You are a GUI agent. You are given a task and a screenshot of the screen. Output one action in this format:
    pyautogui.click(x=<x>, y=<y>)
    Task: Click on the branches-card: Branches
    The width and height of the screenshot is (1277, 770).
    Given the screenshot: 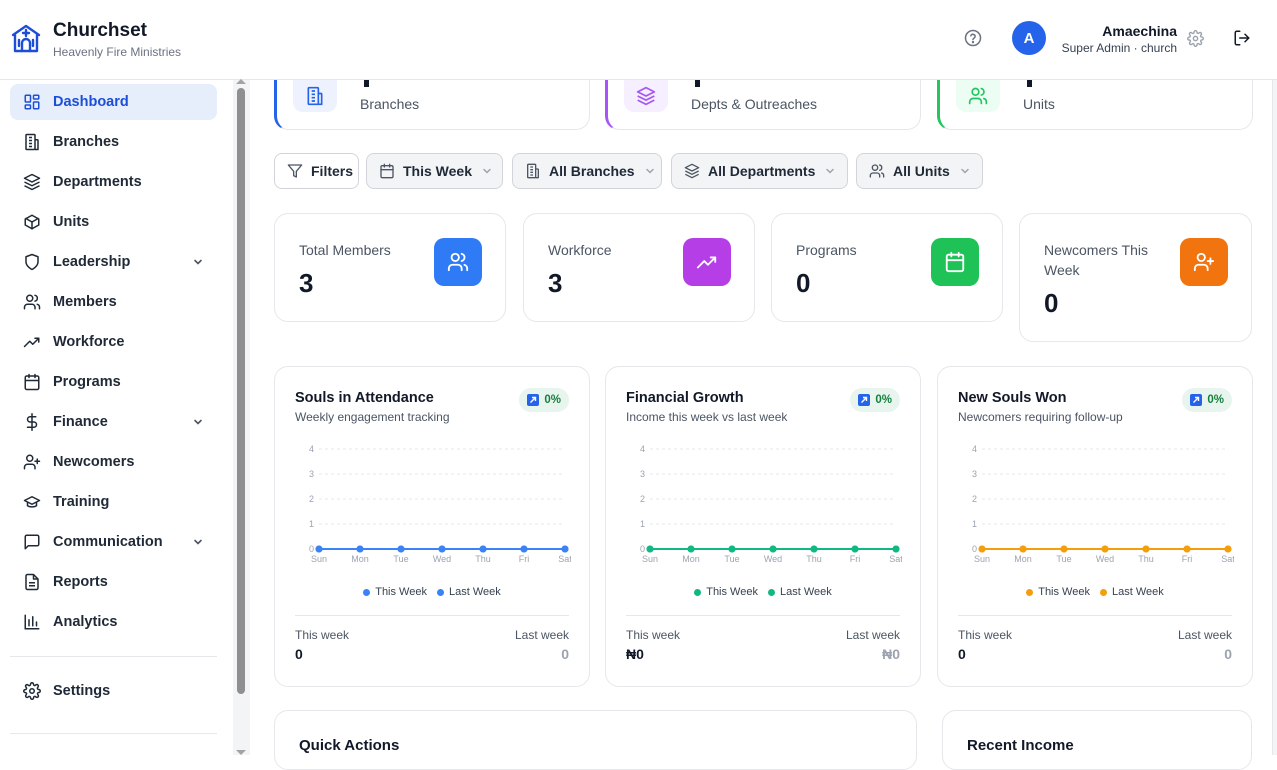 What is the action you would take?
    pyautogui.click(x=432, y=105)
    